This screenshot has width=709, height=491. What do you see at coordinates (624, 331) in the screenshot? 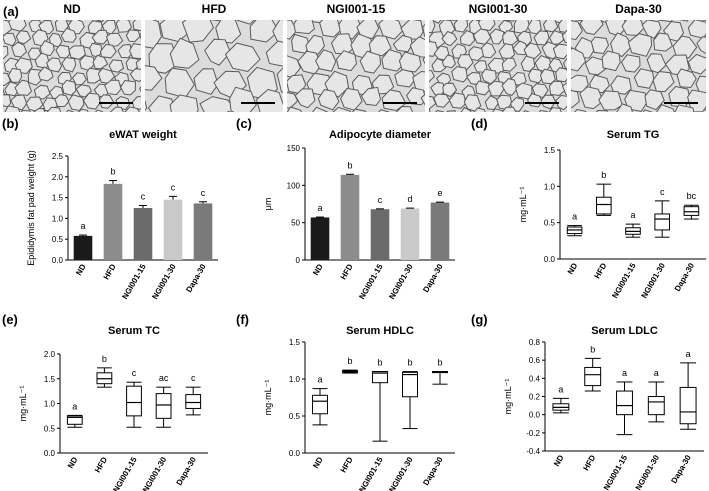
I see `chart-title: Serum LDLC` at bounding box center [624, 331].